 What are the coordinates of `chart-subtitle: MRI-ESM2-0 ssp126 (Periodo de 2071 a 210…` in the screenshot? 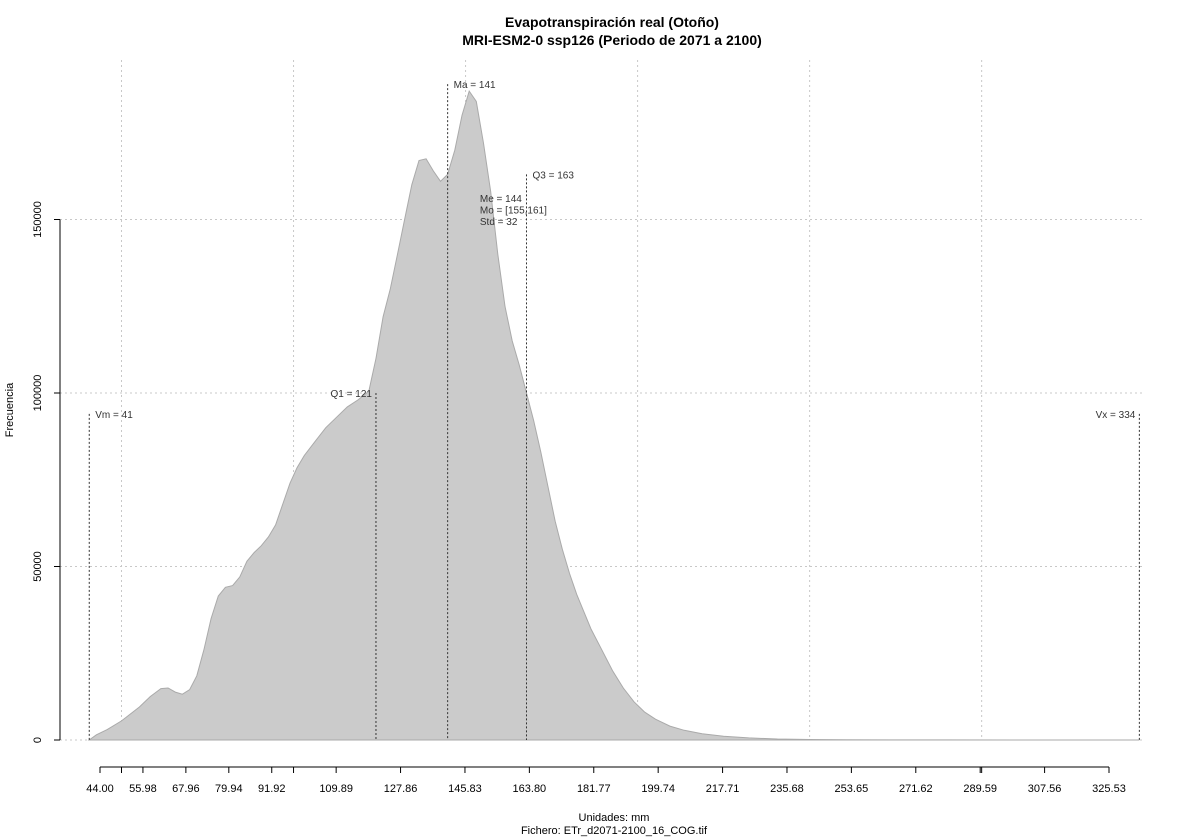 It's located at (612, 40).